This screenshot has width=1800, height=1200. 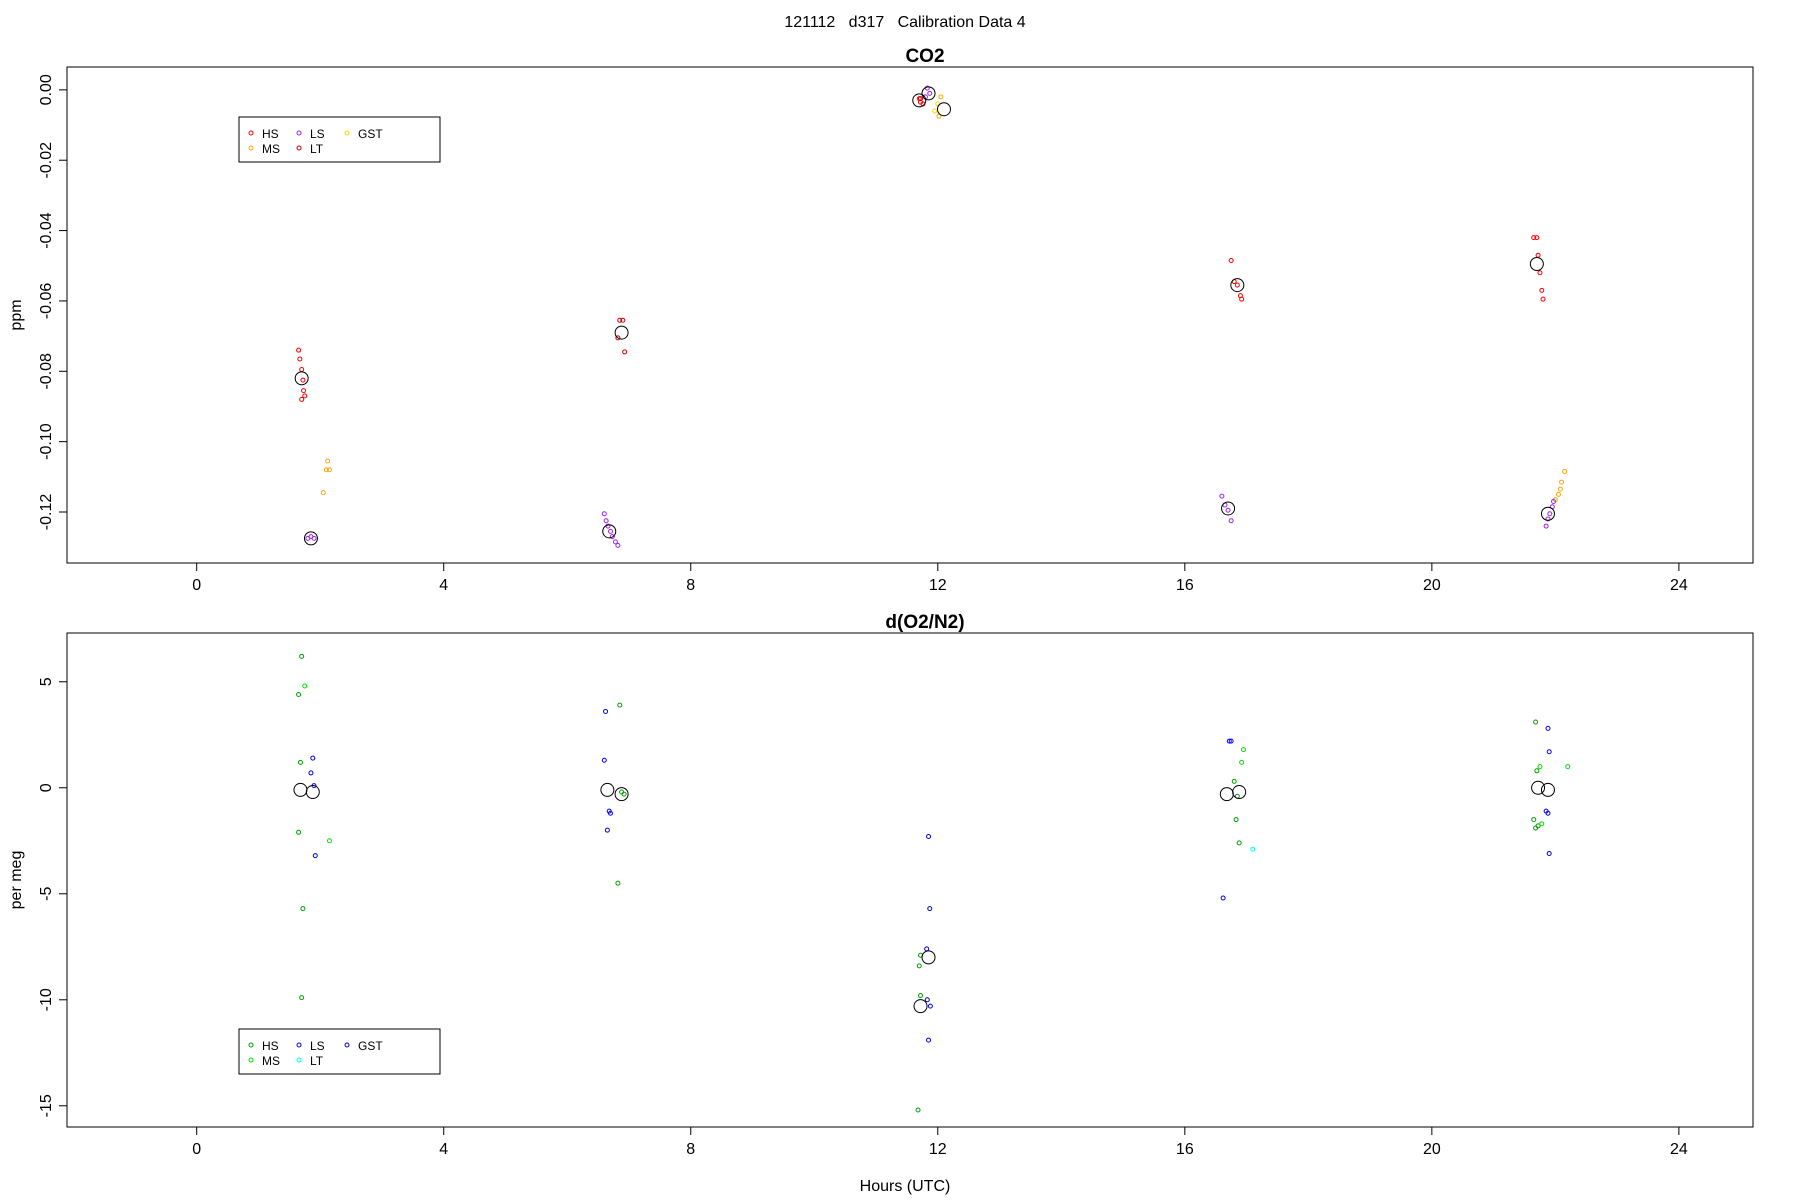 What do you see at coordinates (317, 134) in the screenshot?
I see `co2-legend-label-ls: LS` at bounding box center [317, 134].